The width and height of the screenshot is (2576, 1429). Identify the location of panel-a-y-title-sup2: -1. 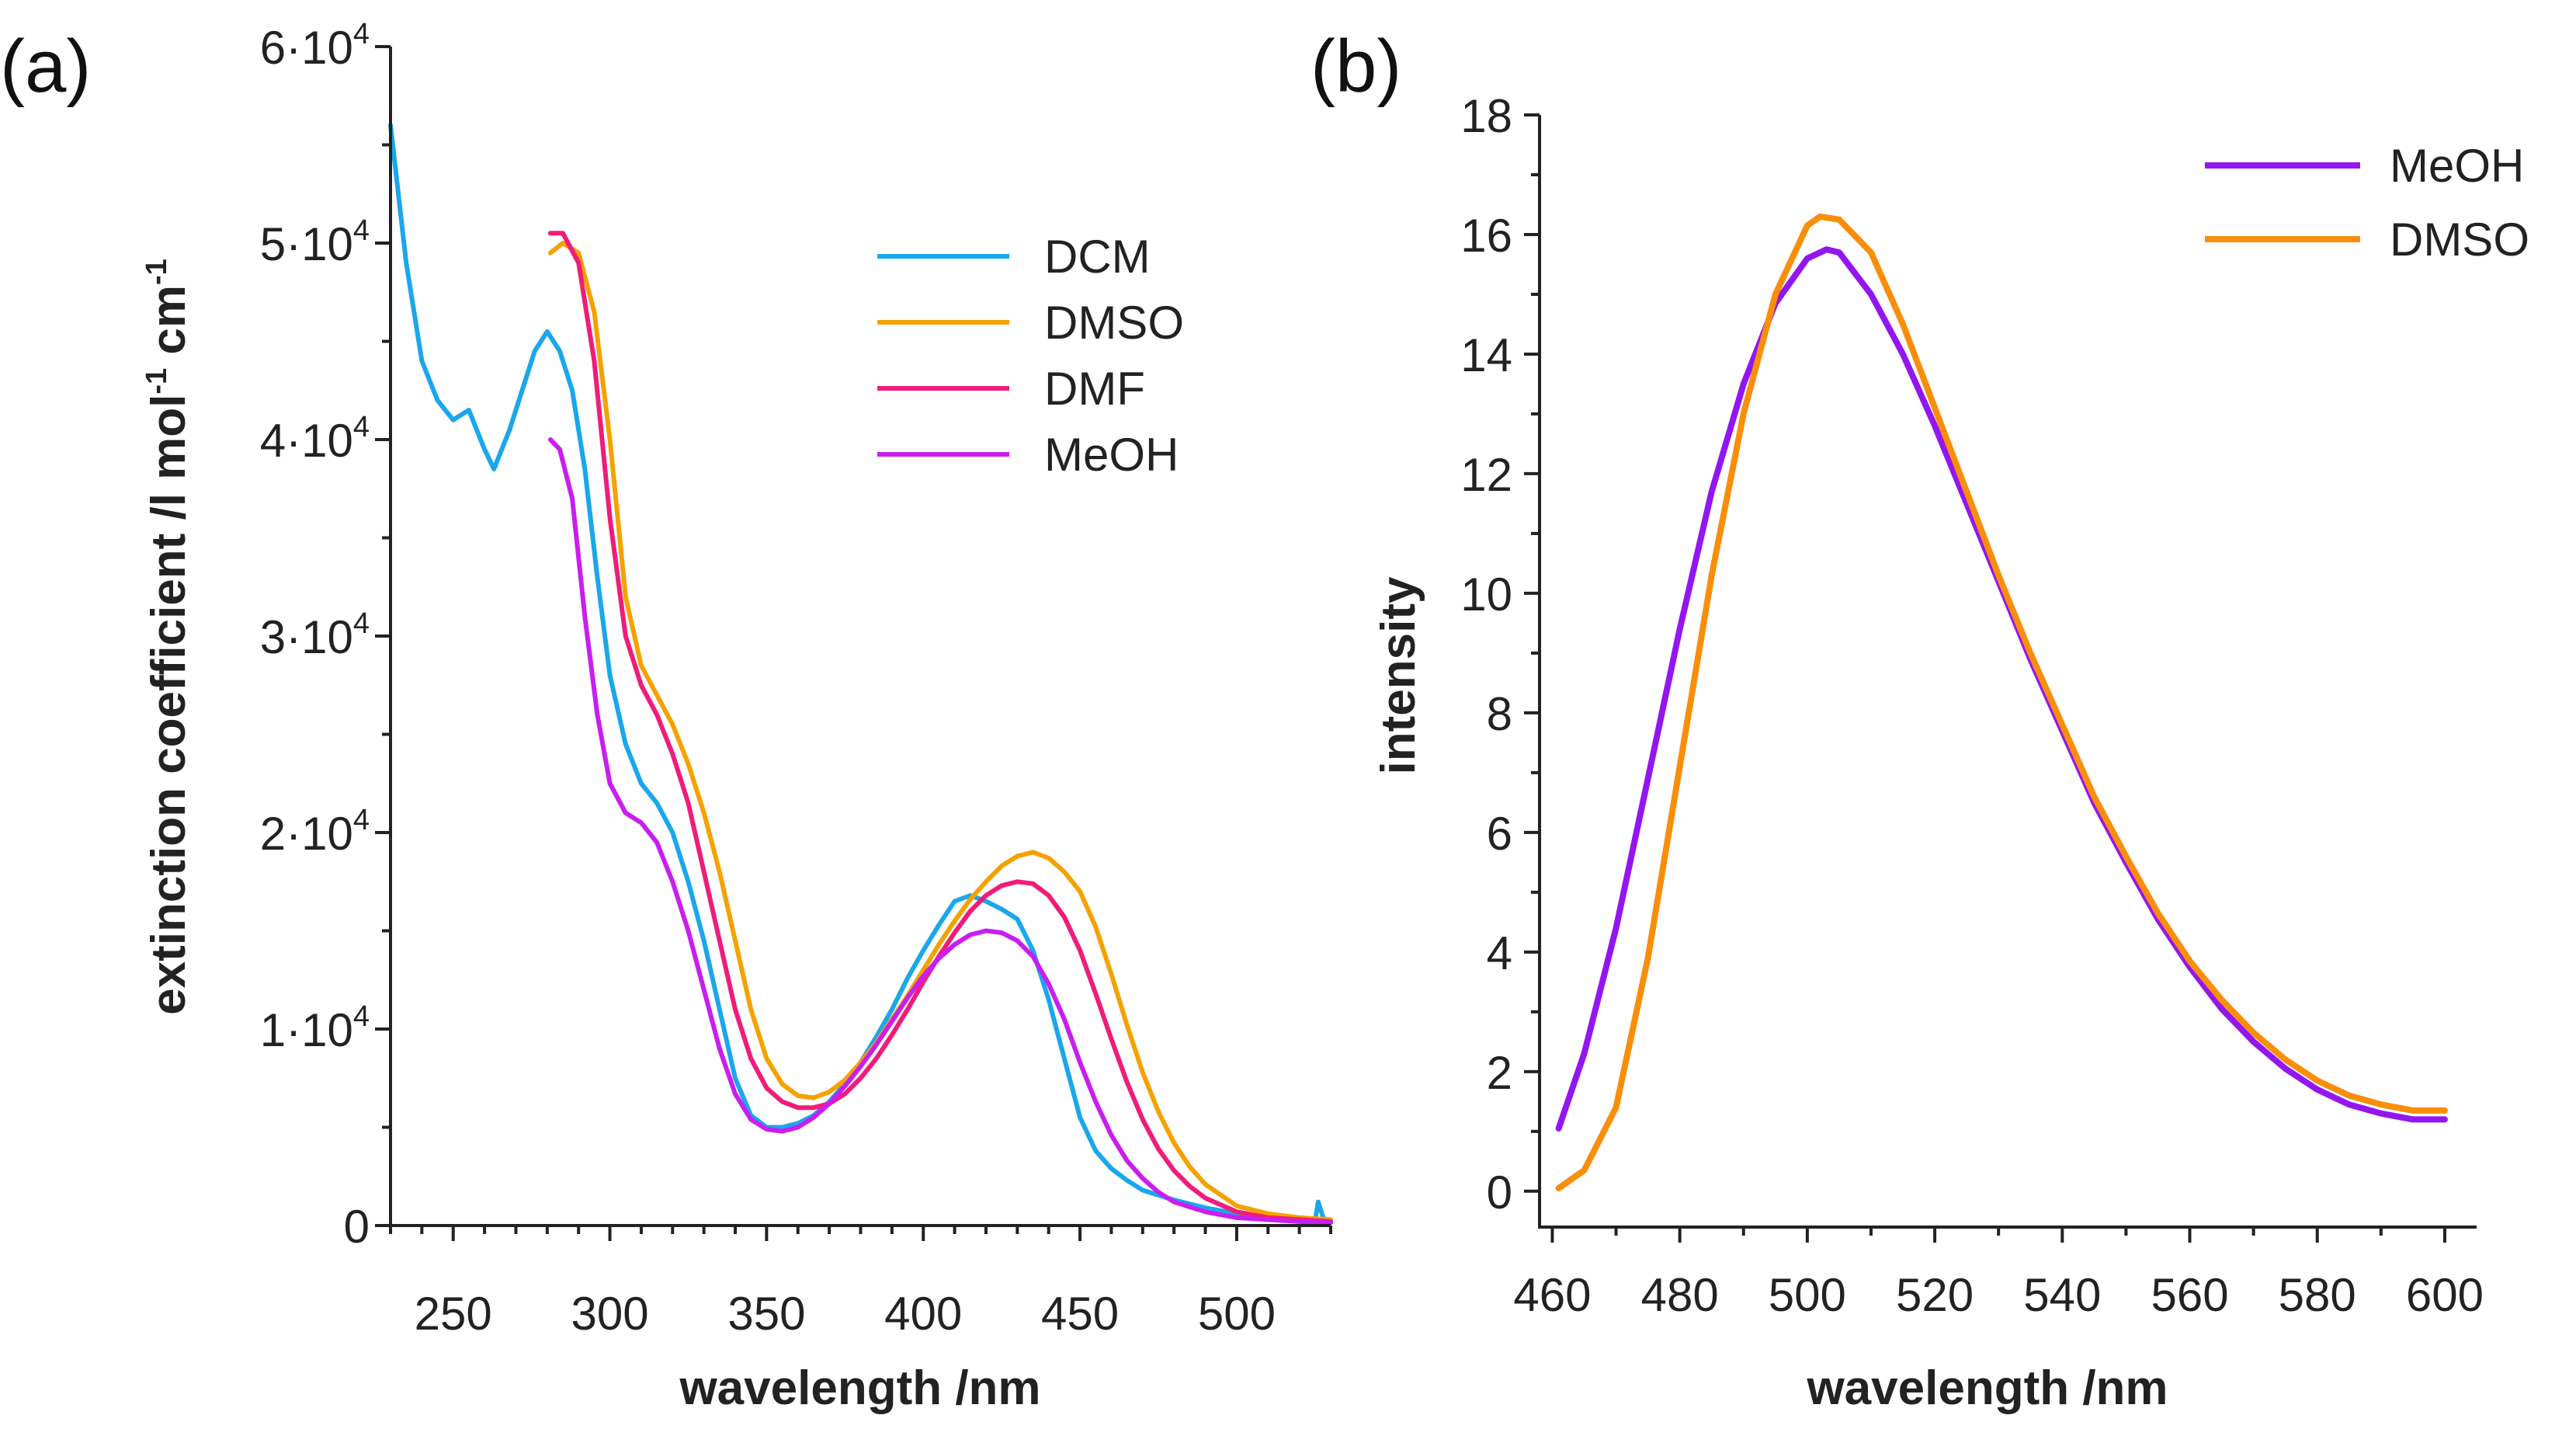
(157, 272).